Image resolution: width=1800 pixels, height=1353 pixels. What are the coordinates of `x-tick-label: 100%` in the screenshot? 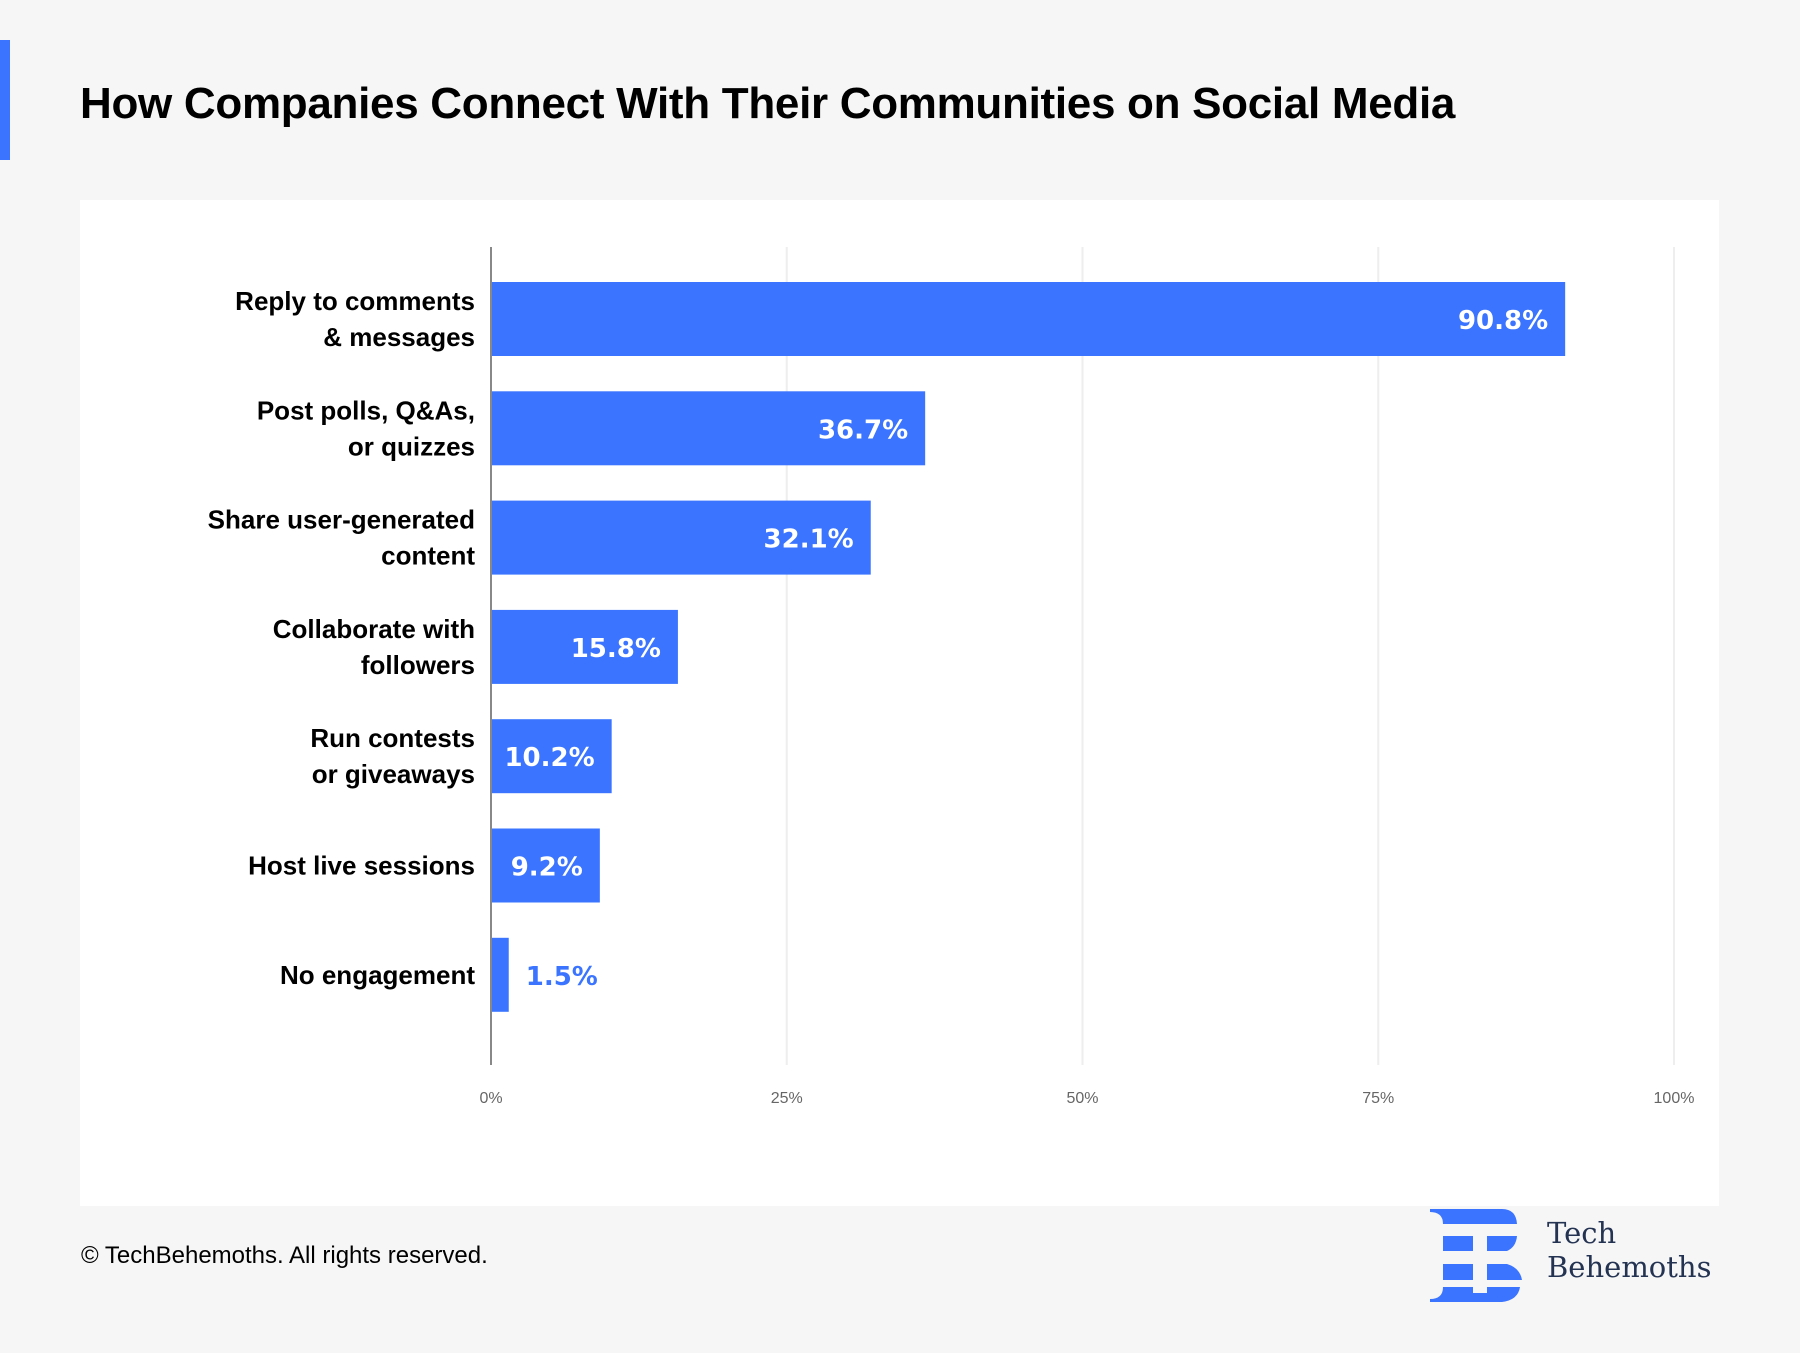 It's located at (1674, 1098).